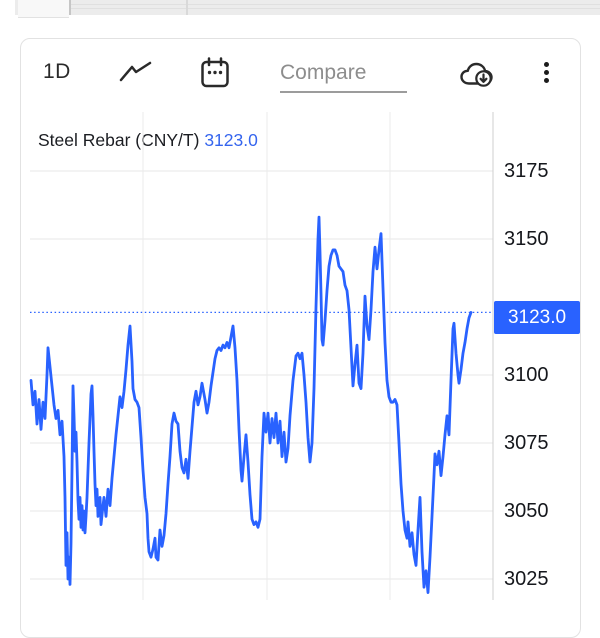  What do you see at coordinates (231, 140) in the screenshot?
I see `last-value-label: 3123.0` at bounding box center [231, 140].